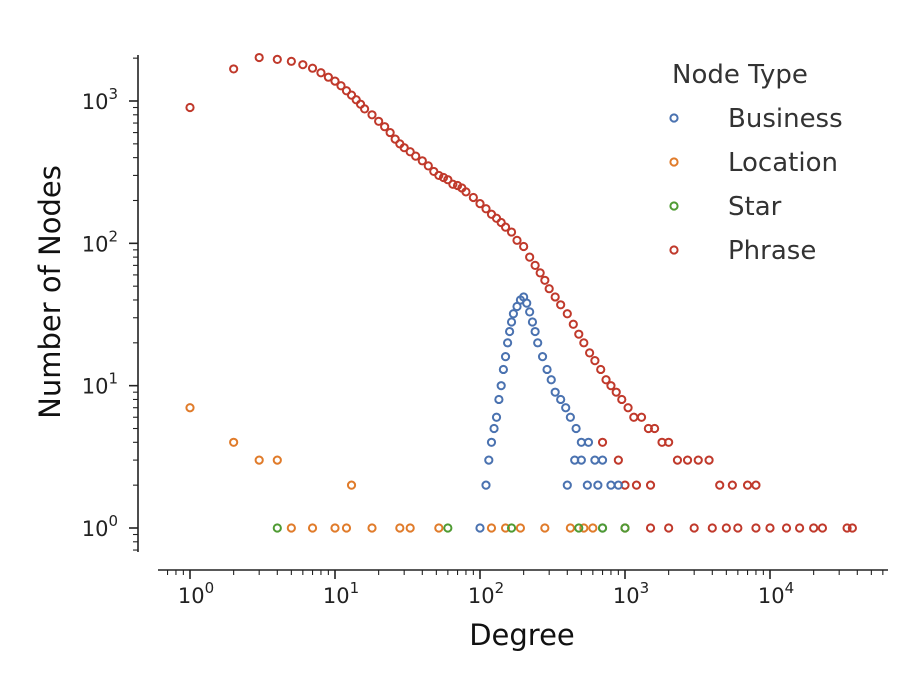  What do you see at coordinates (522, 635) in the screenshot?
I see `x-axis-label: Degree` at bounding box center [522, 635].